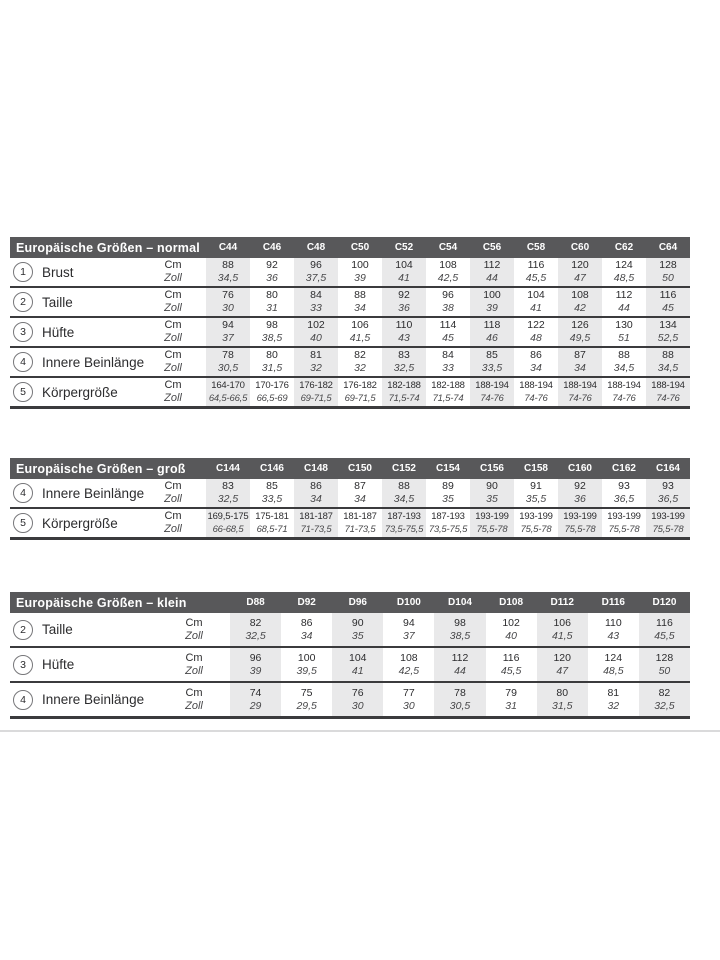  I want to click on cm-value: 84, so click(448, 355).